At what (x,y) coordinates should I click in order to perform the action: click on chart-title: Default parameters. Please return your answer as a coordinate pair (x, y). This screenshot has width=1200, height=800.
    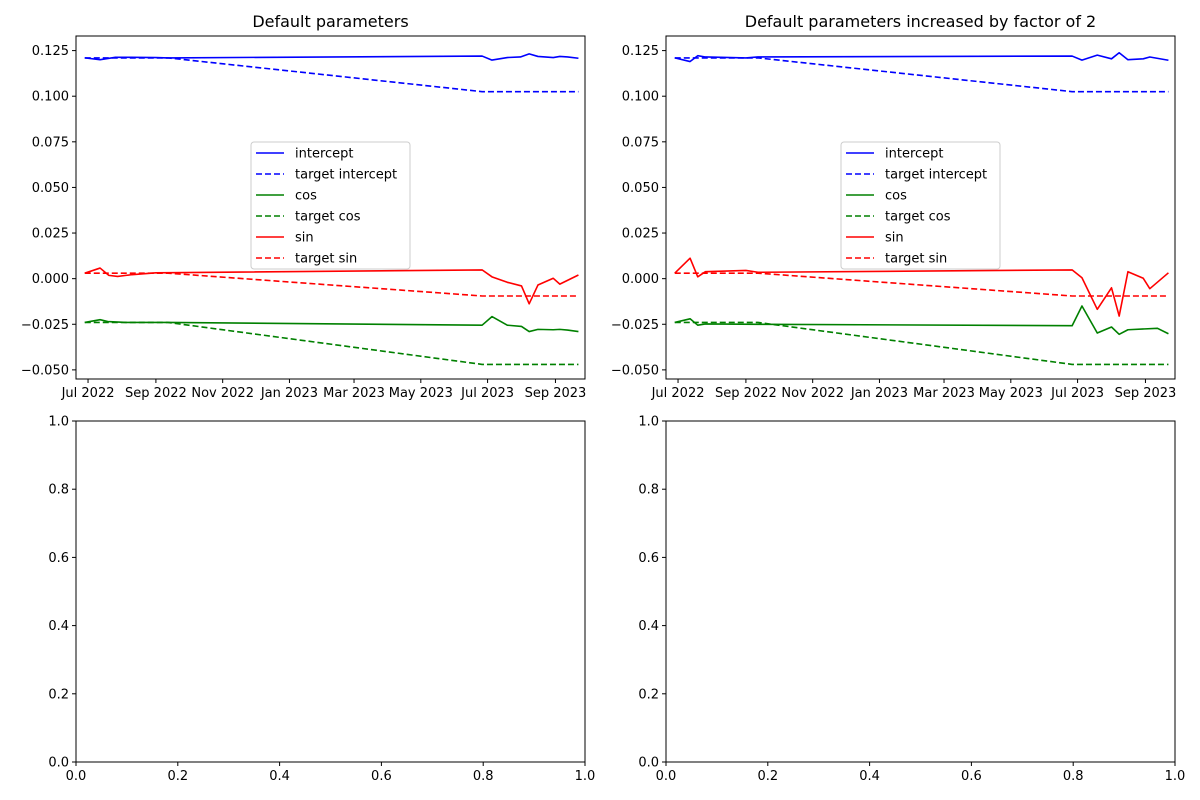
    Looking at the image, I should click on (330, 21).